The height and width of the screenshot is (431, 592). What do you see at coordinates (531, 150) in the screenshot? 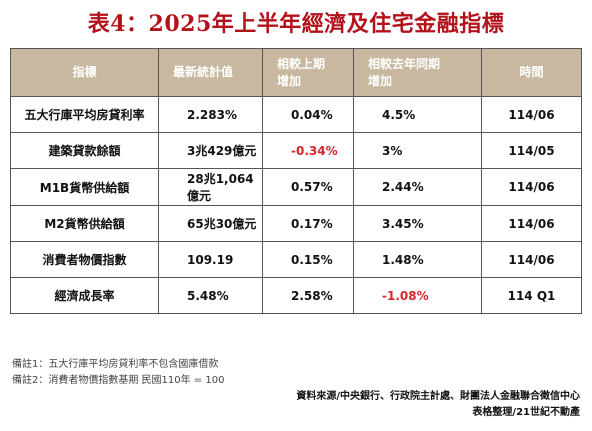
I see `cell-time: 114/05` at bounding box center [531, 150].